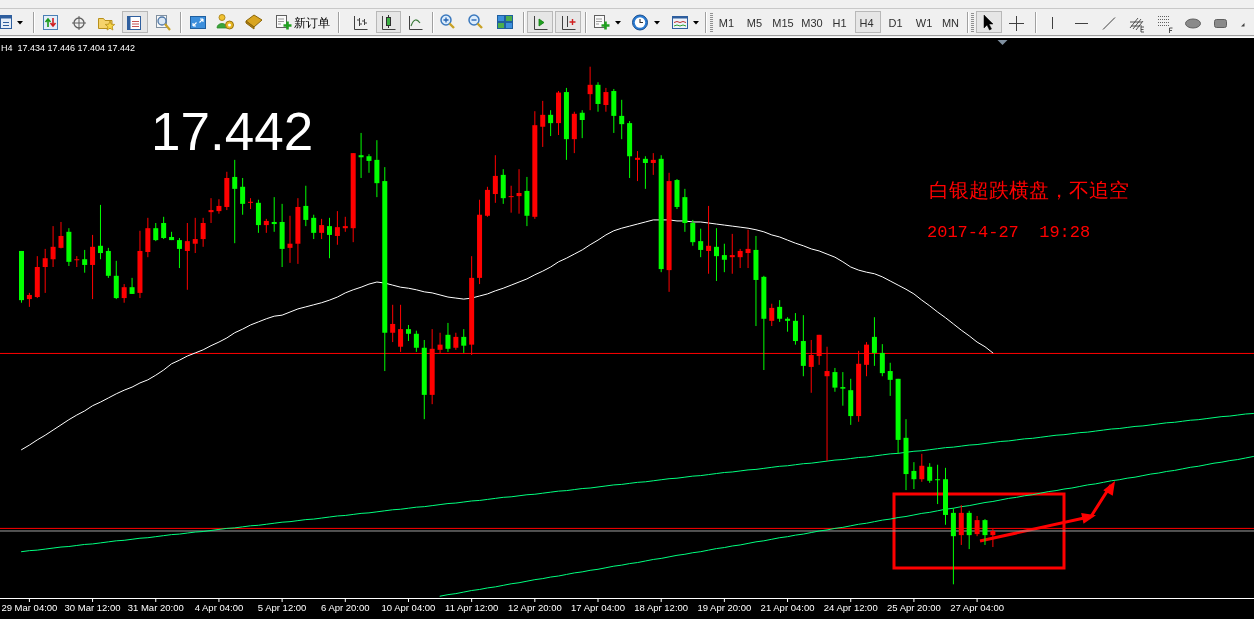 Image resolution: width=1254 pixels, height=619 pixels. I want to click on x-tick-label: 27 Apr 04:00, so click(977, 607).